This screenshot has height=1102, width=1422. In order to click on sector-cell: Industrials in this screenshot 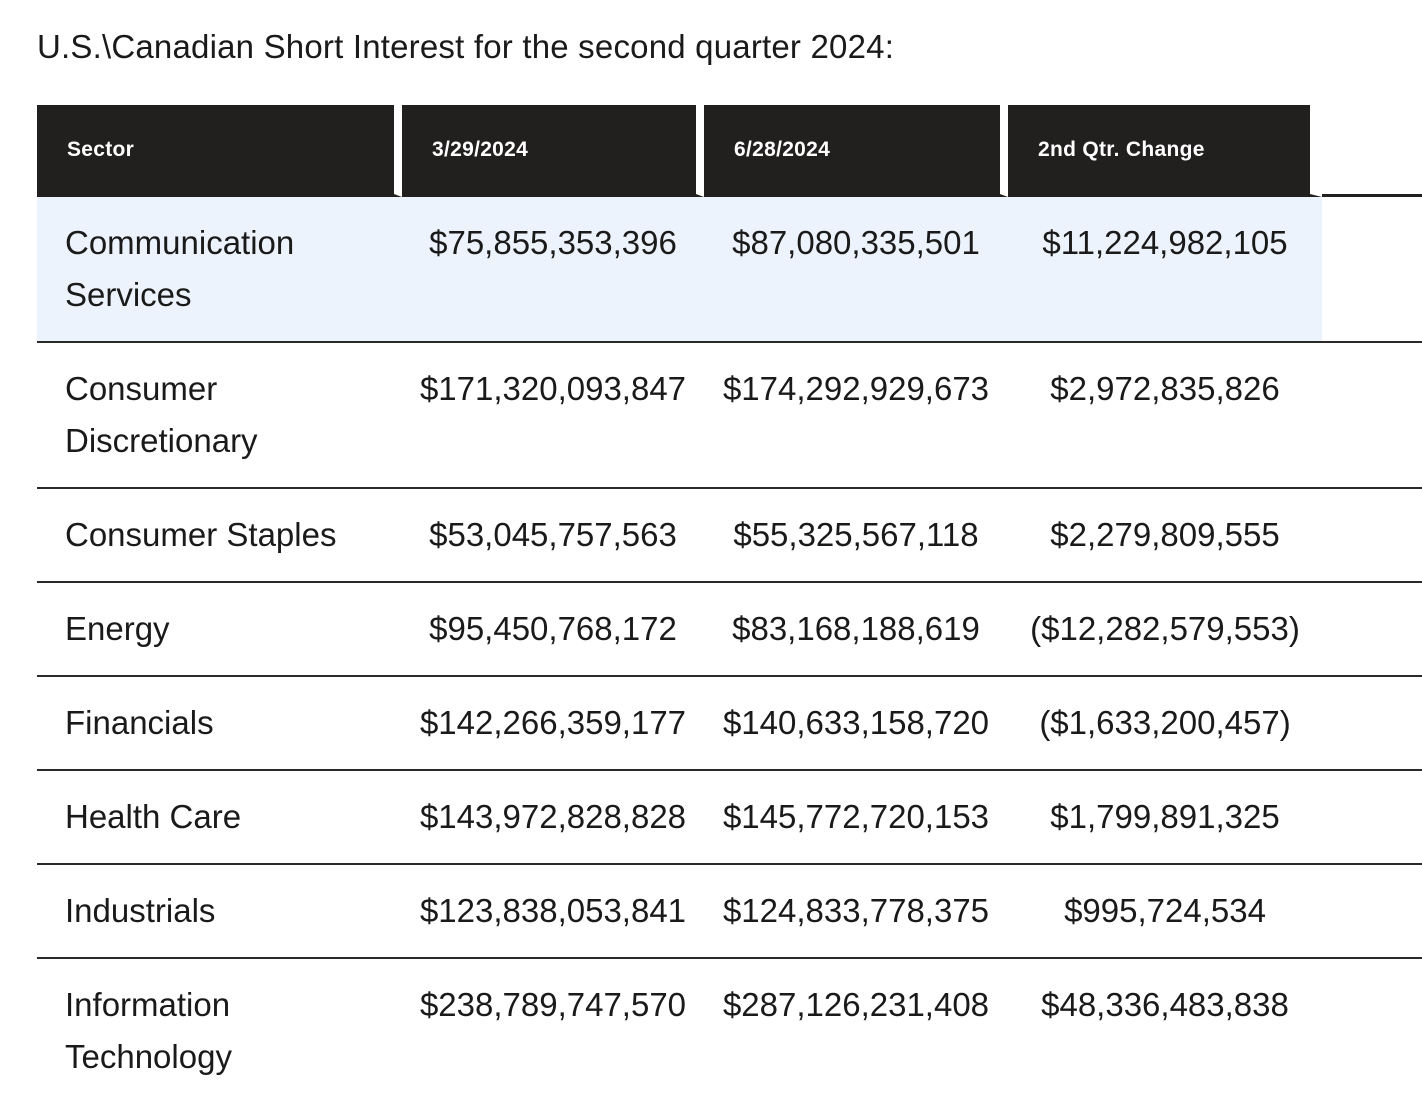, I will do `click(219, 912)`.